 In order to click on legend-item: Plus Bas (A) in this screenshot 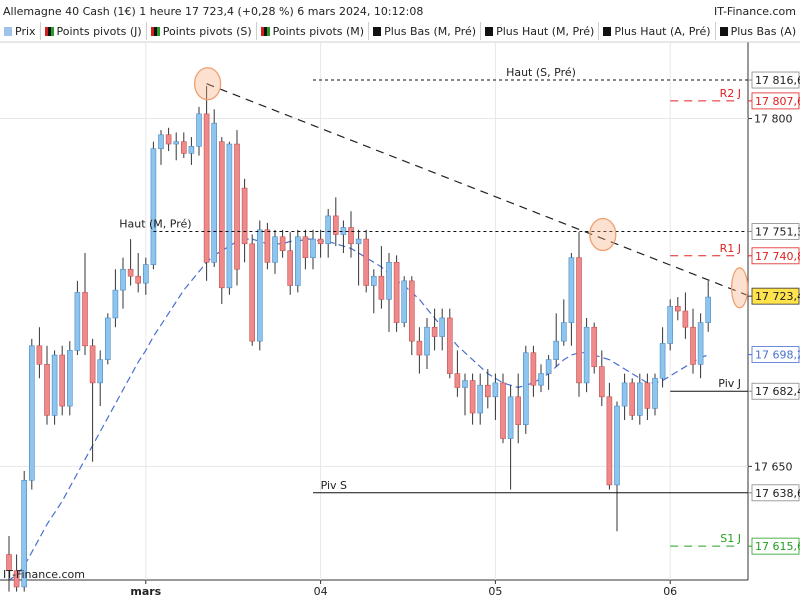, I will do `click(758, 31)`.